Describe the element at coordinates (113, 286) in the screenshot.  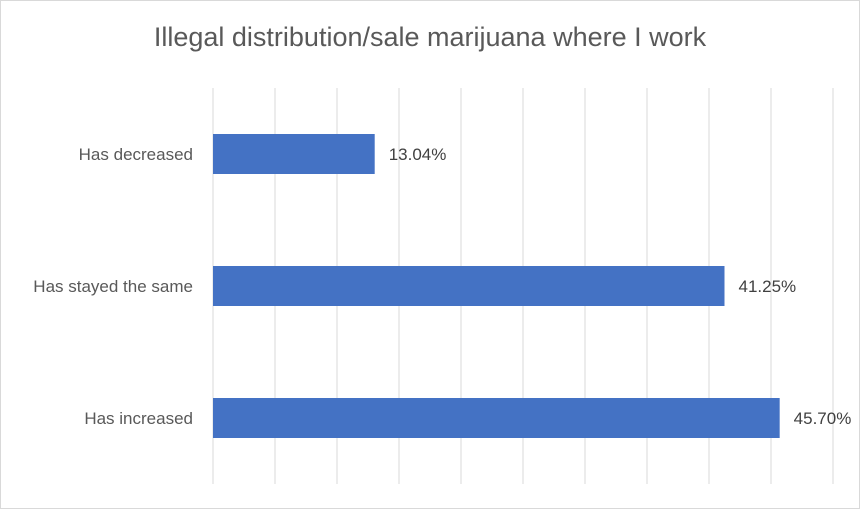
I see `category-label: Has stayed the same` at that location.